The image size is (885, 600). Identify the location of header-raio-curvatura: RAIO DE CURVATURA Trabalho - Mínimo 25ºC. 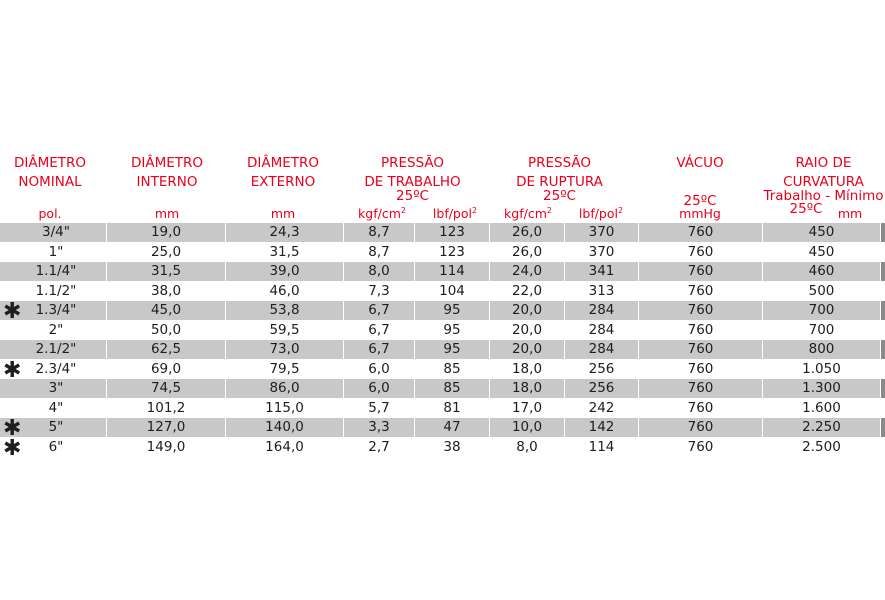
(823, 185).